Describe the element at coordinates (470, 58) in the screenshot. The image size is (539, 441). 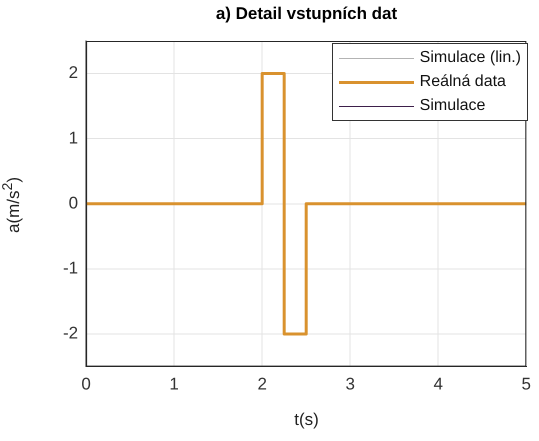
I see `legend-label: Simulace (lin.)` at that location.